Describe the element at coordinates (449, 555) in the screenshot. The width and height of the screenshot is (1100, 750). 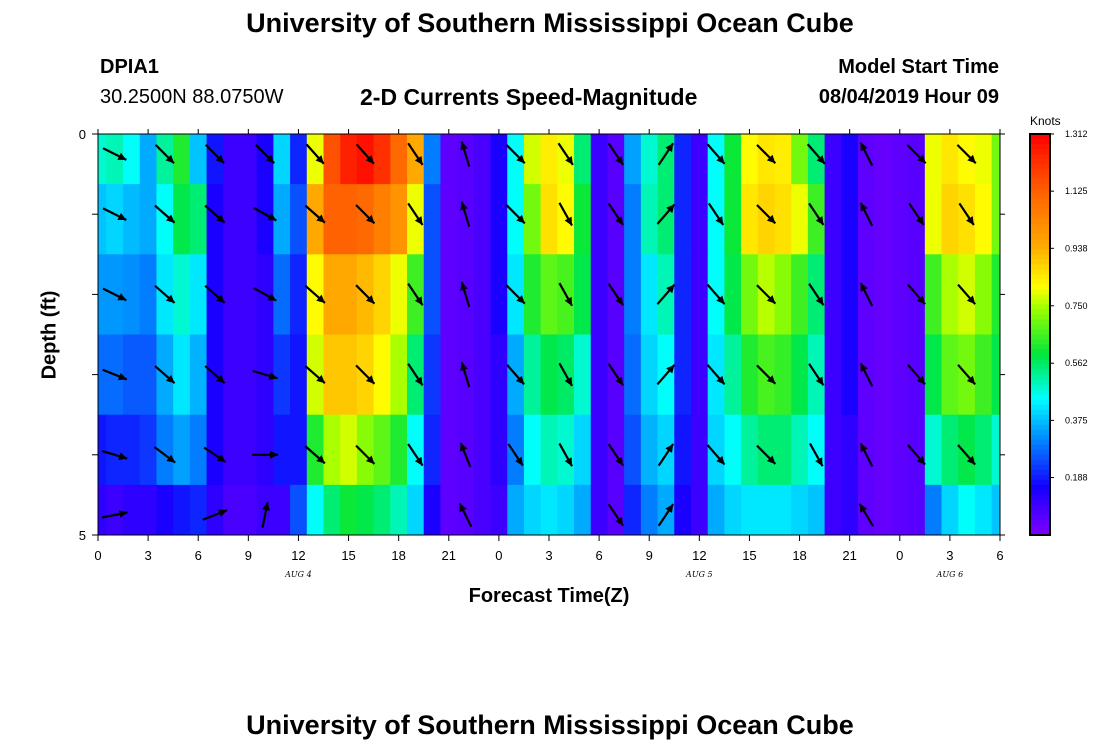
I see `x-tick-label: 21` at that location.